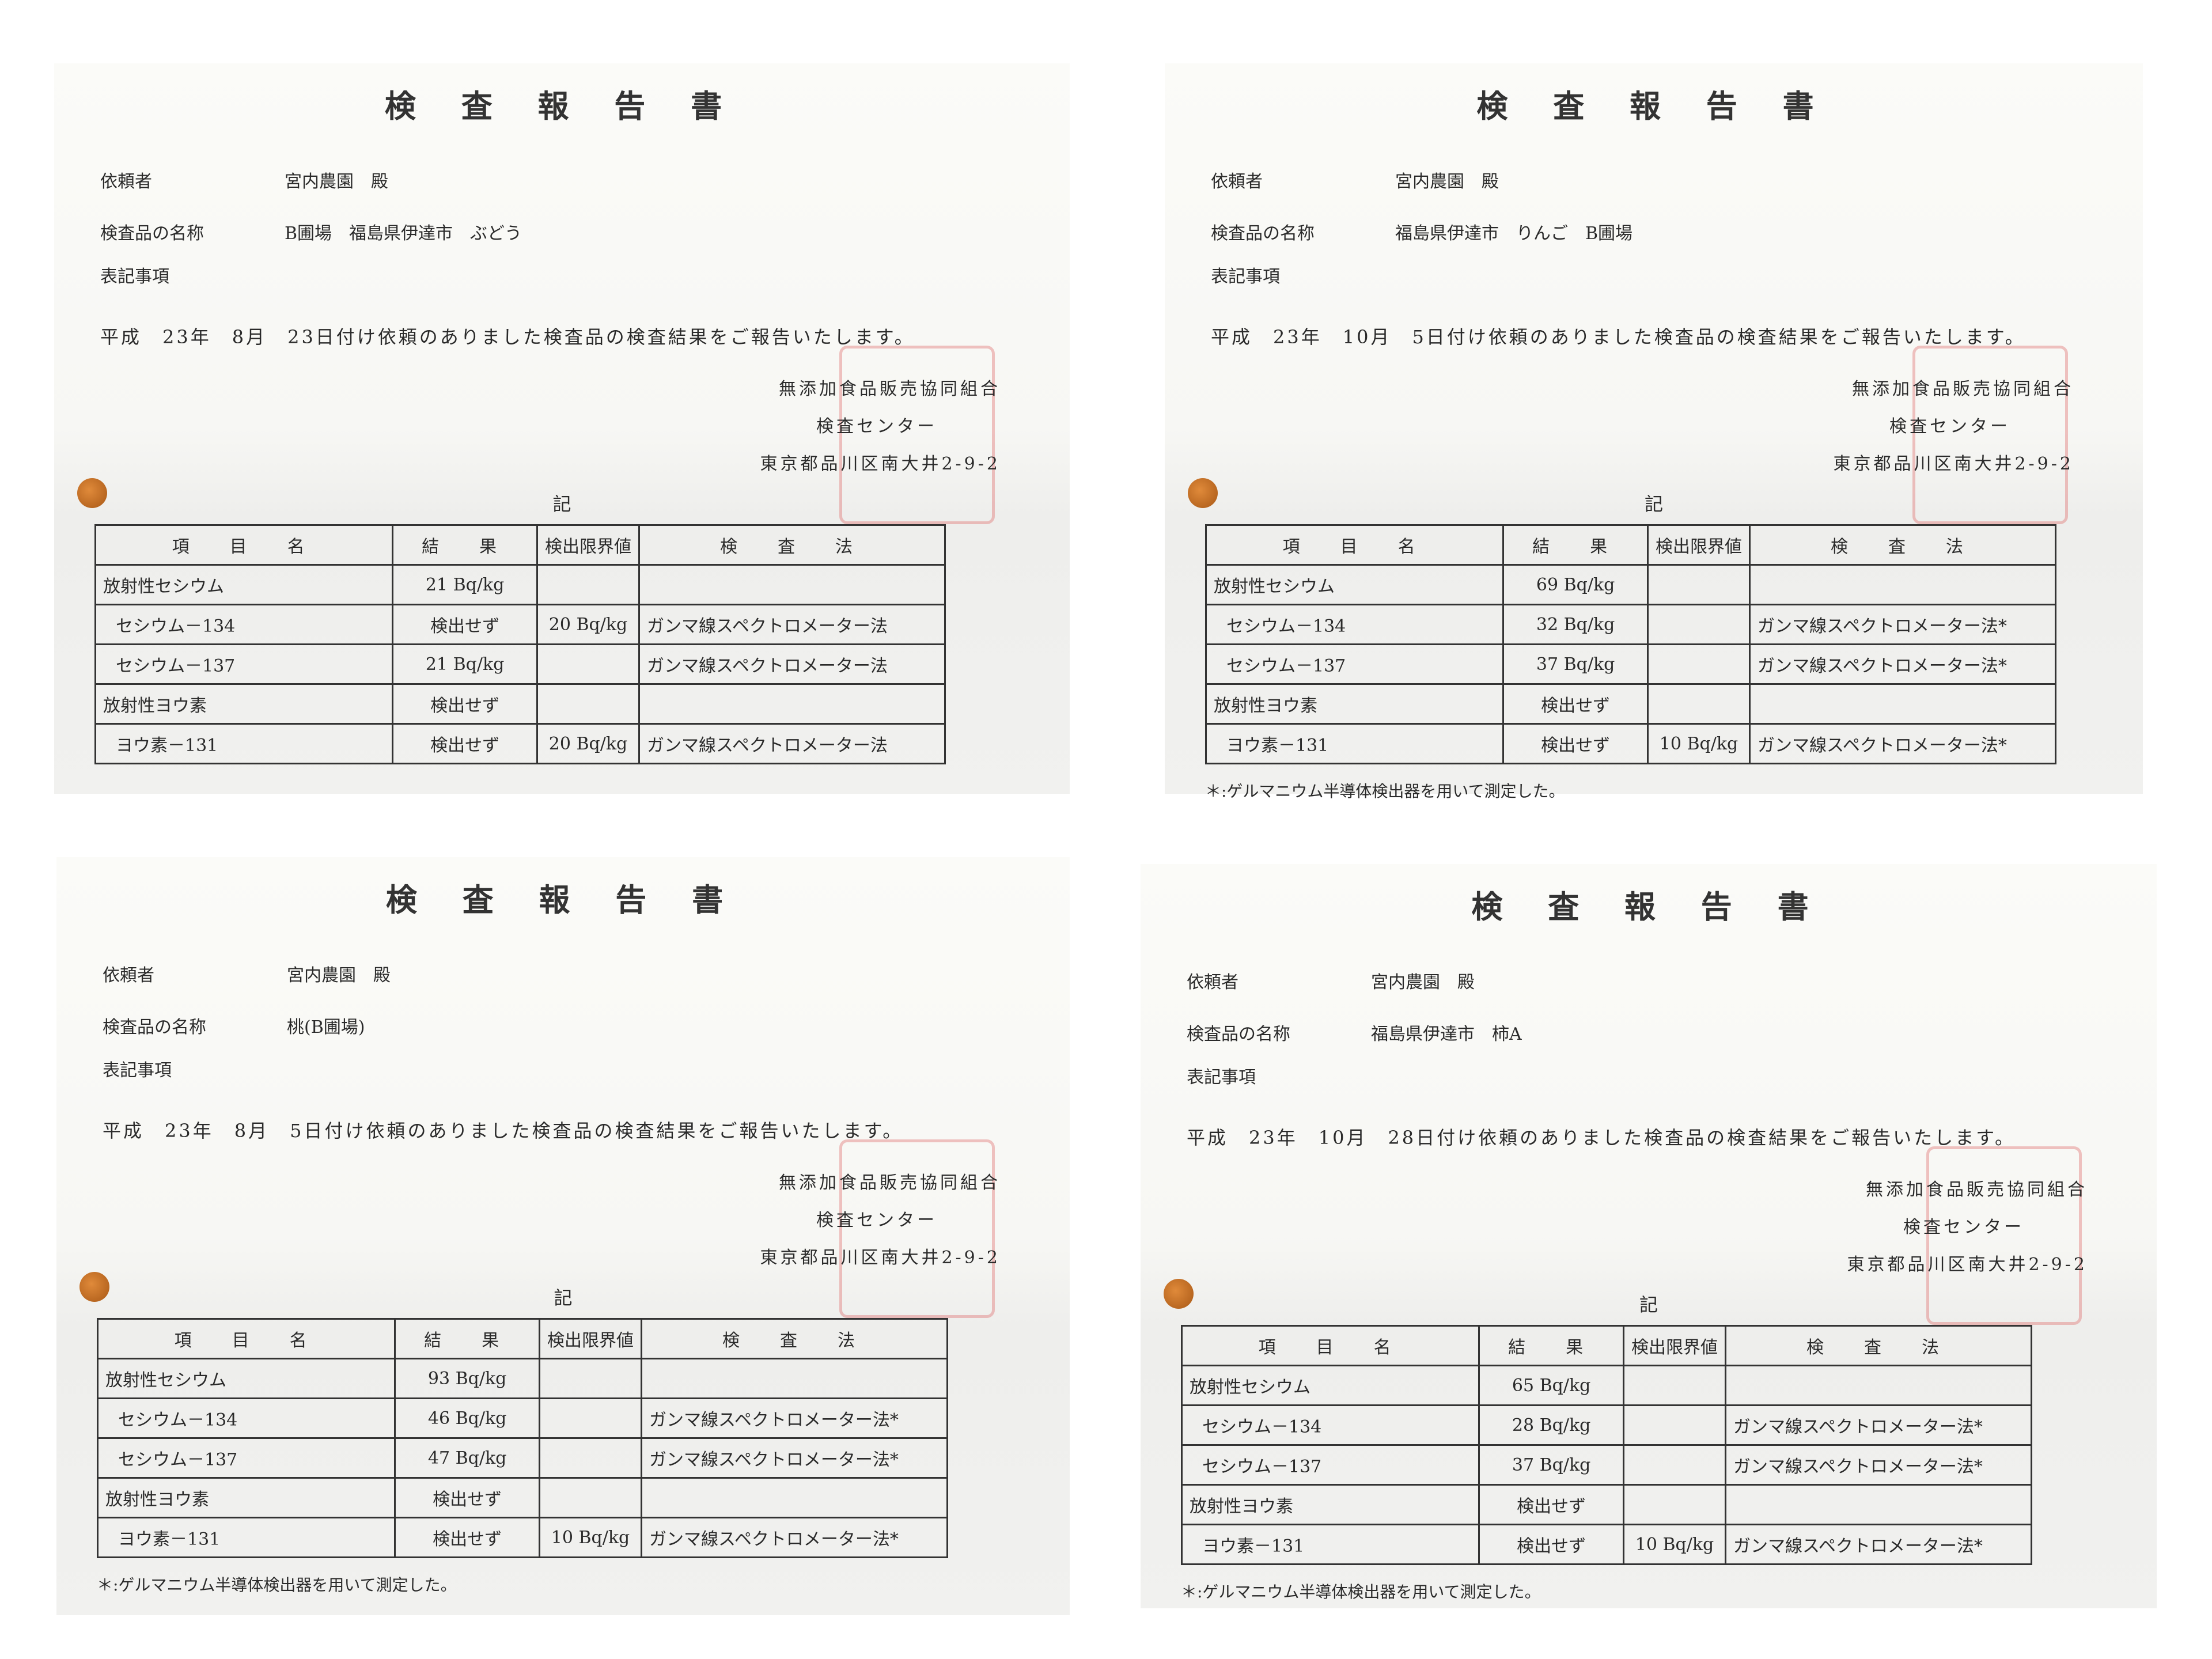 The width and height of the screenshot is (2212, 1659). I want to click on table-row: 放射性セシウム 65 Bq/kg, so click(1606, 1385).